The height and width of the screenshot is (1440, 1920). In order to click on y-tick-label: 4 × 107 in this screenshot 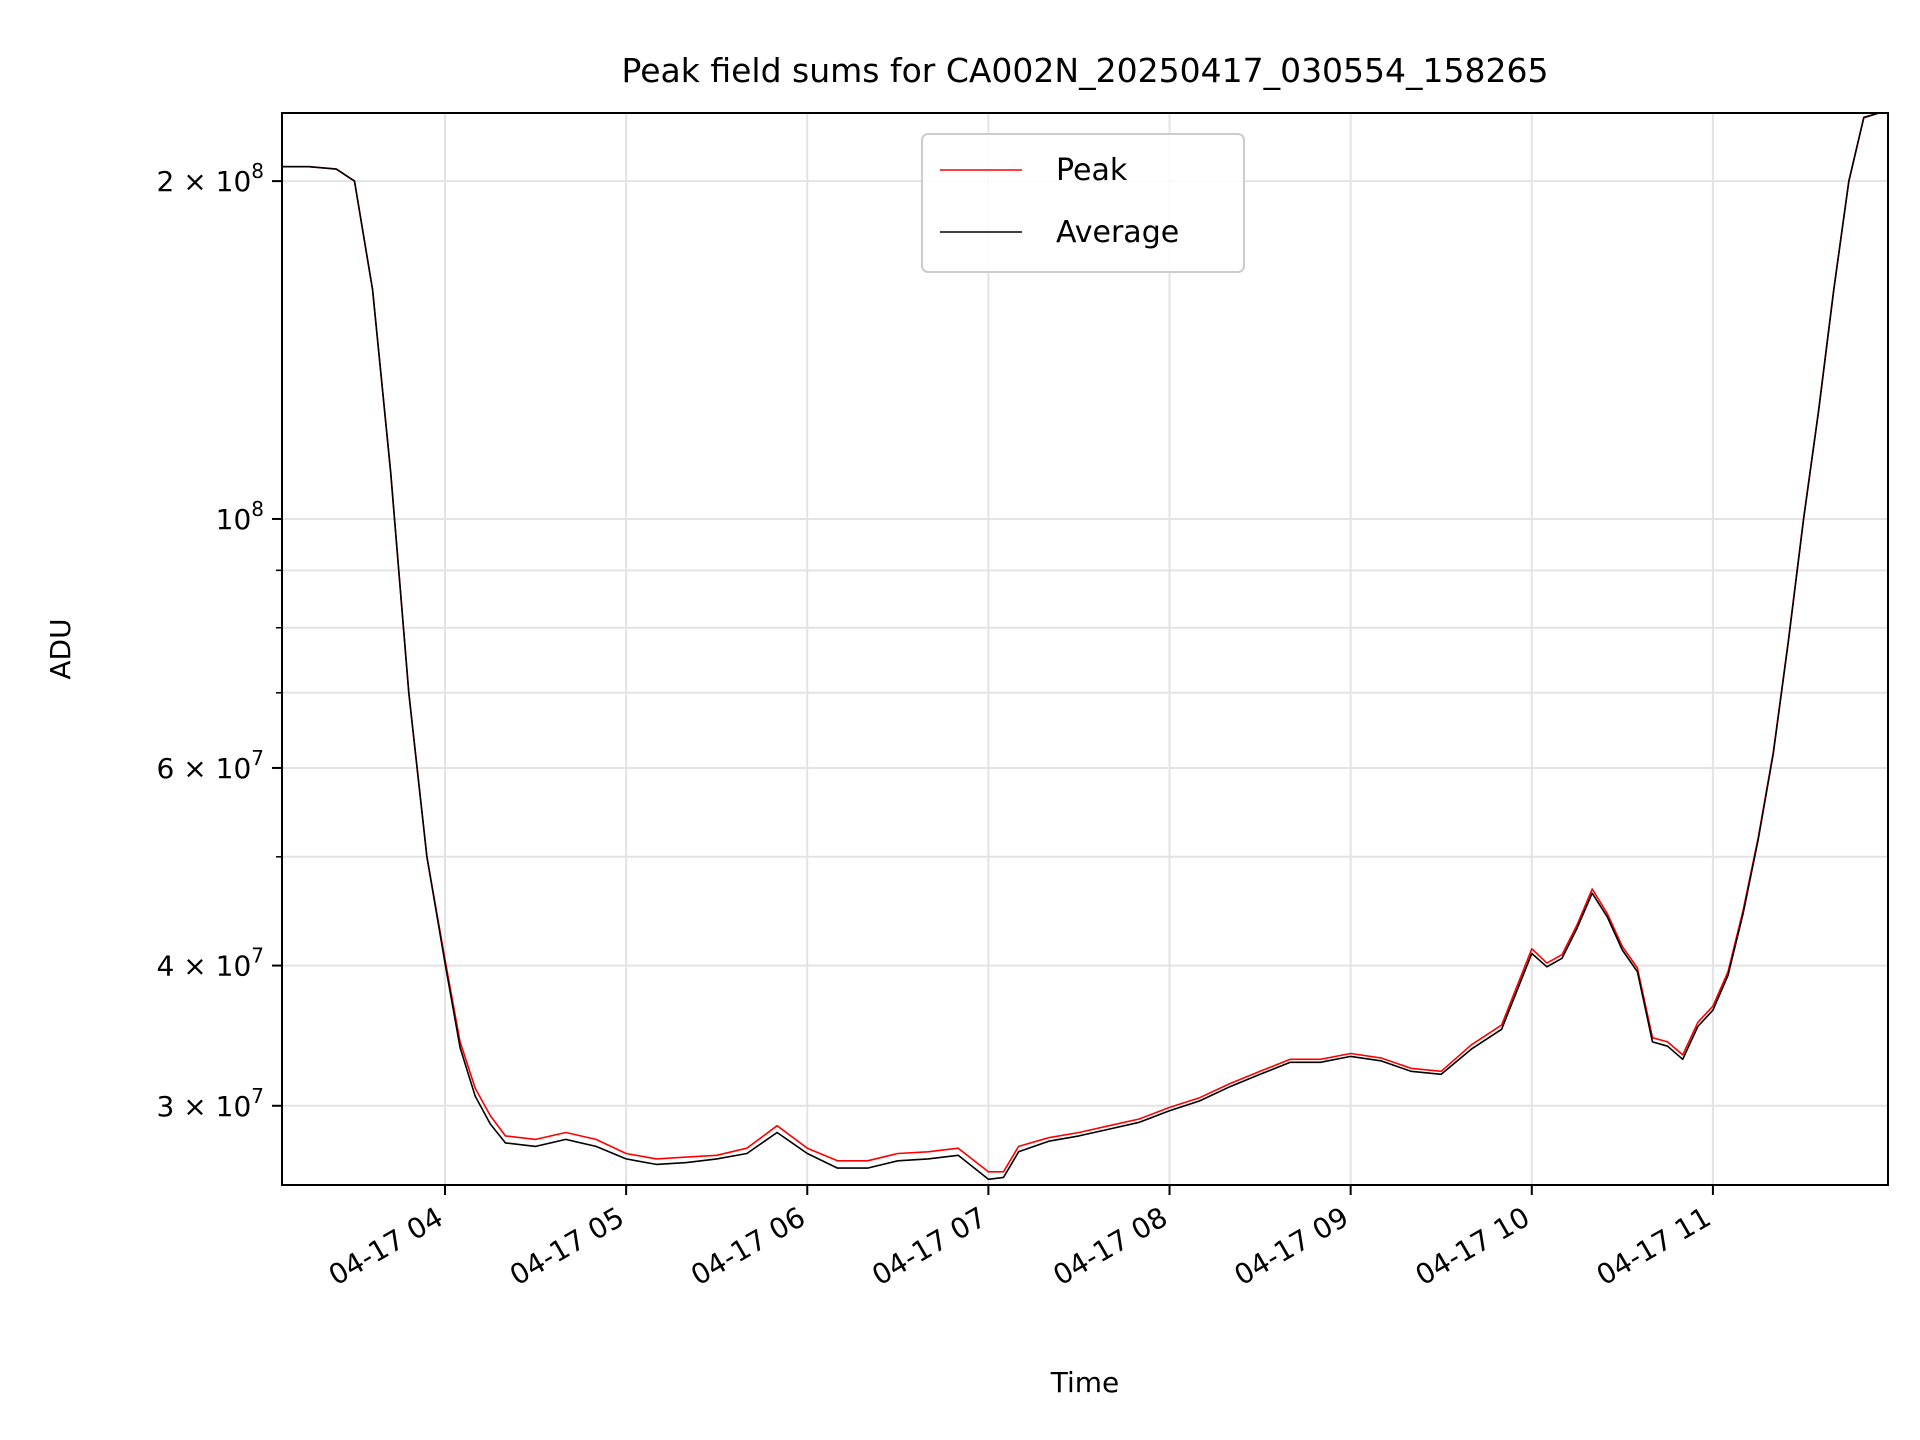, I will do `click(210, 963)`.